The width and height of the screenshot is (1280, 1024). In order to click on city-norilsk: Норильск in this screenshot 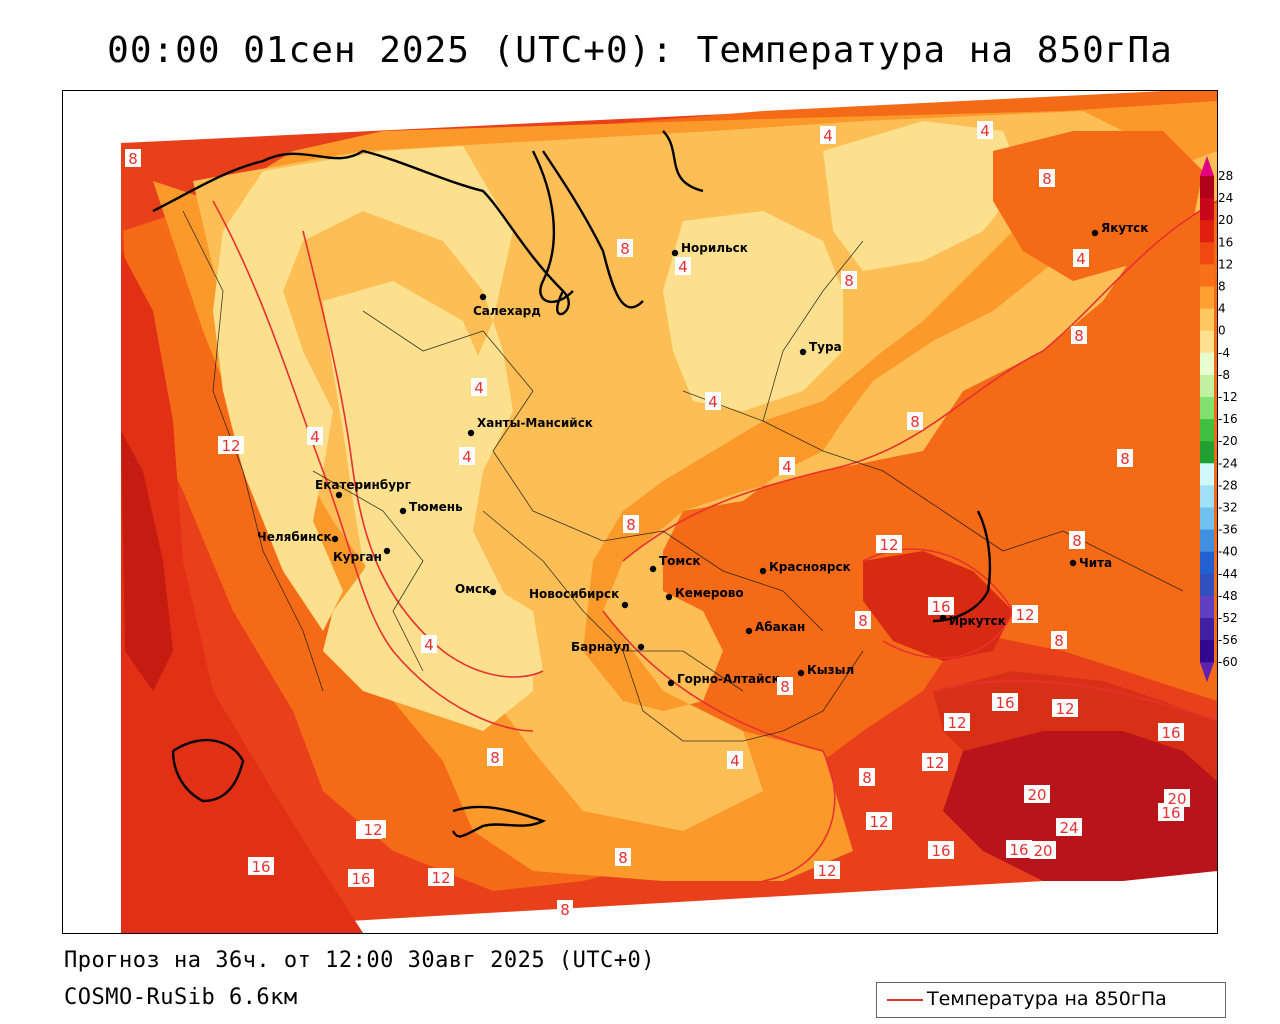, I will do `click(709, 249)`.